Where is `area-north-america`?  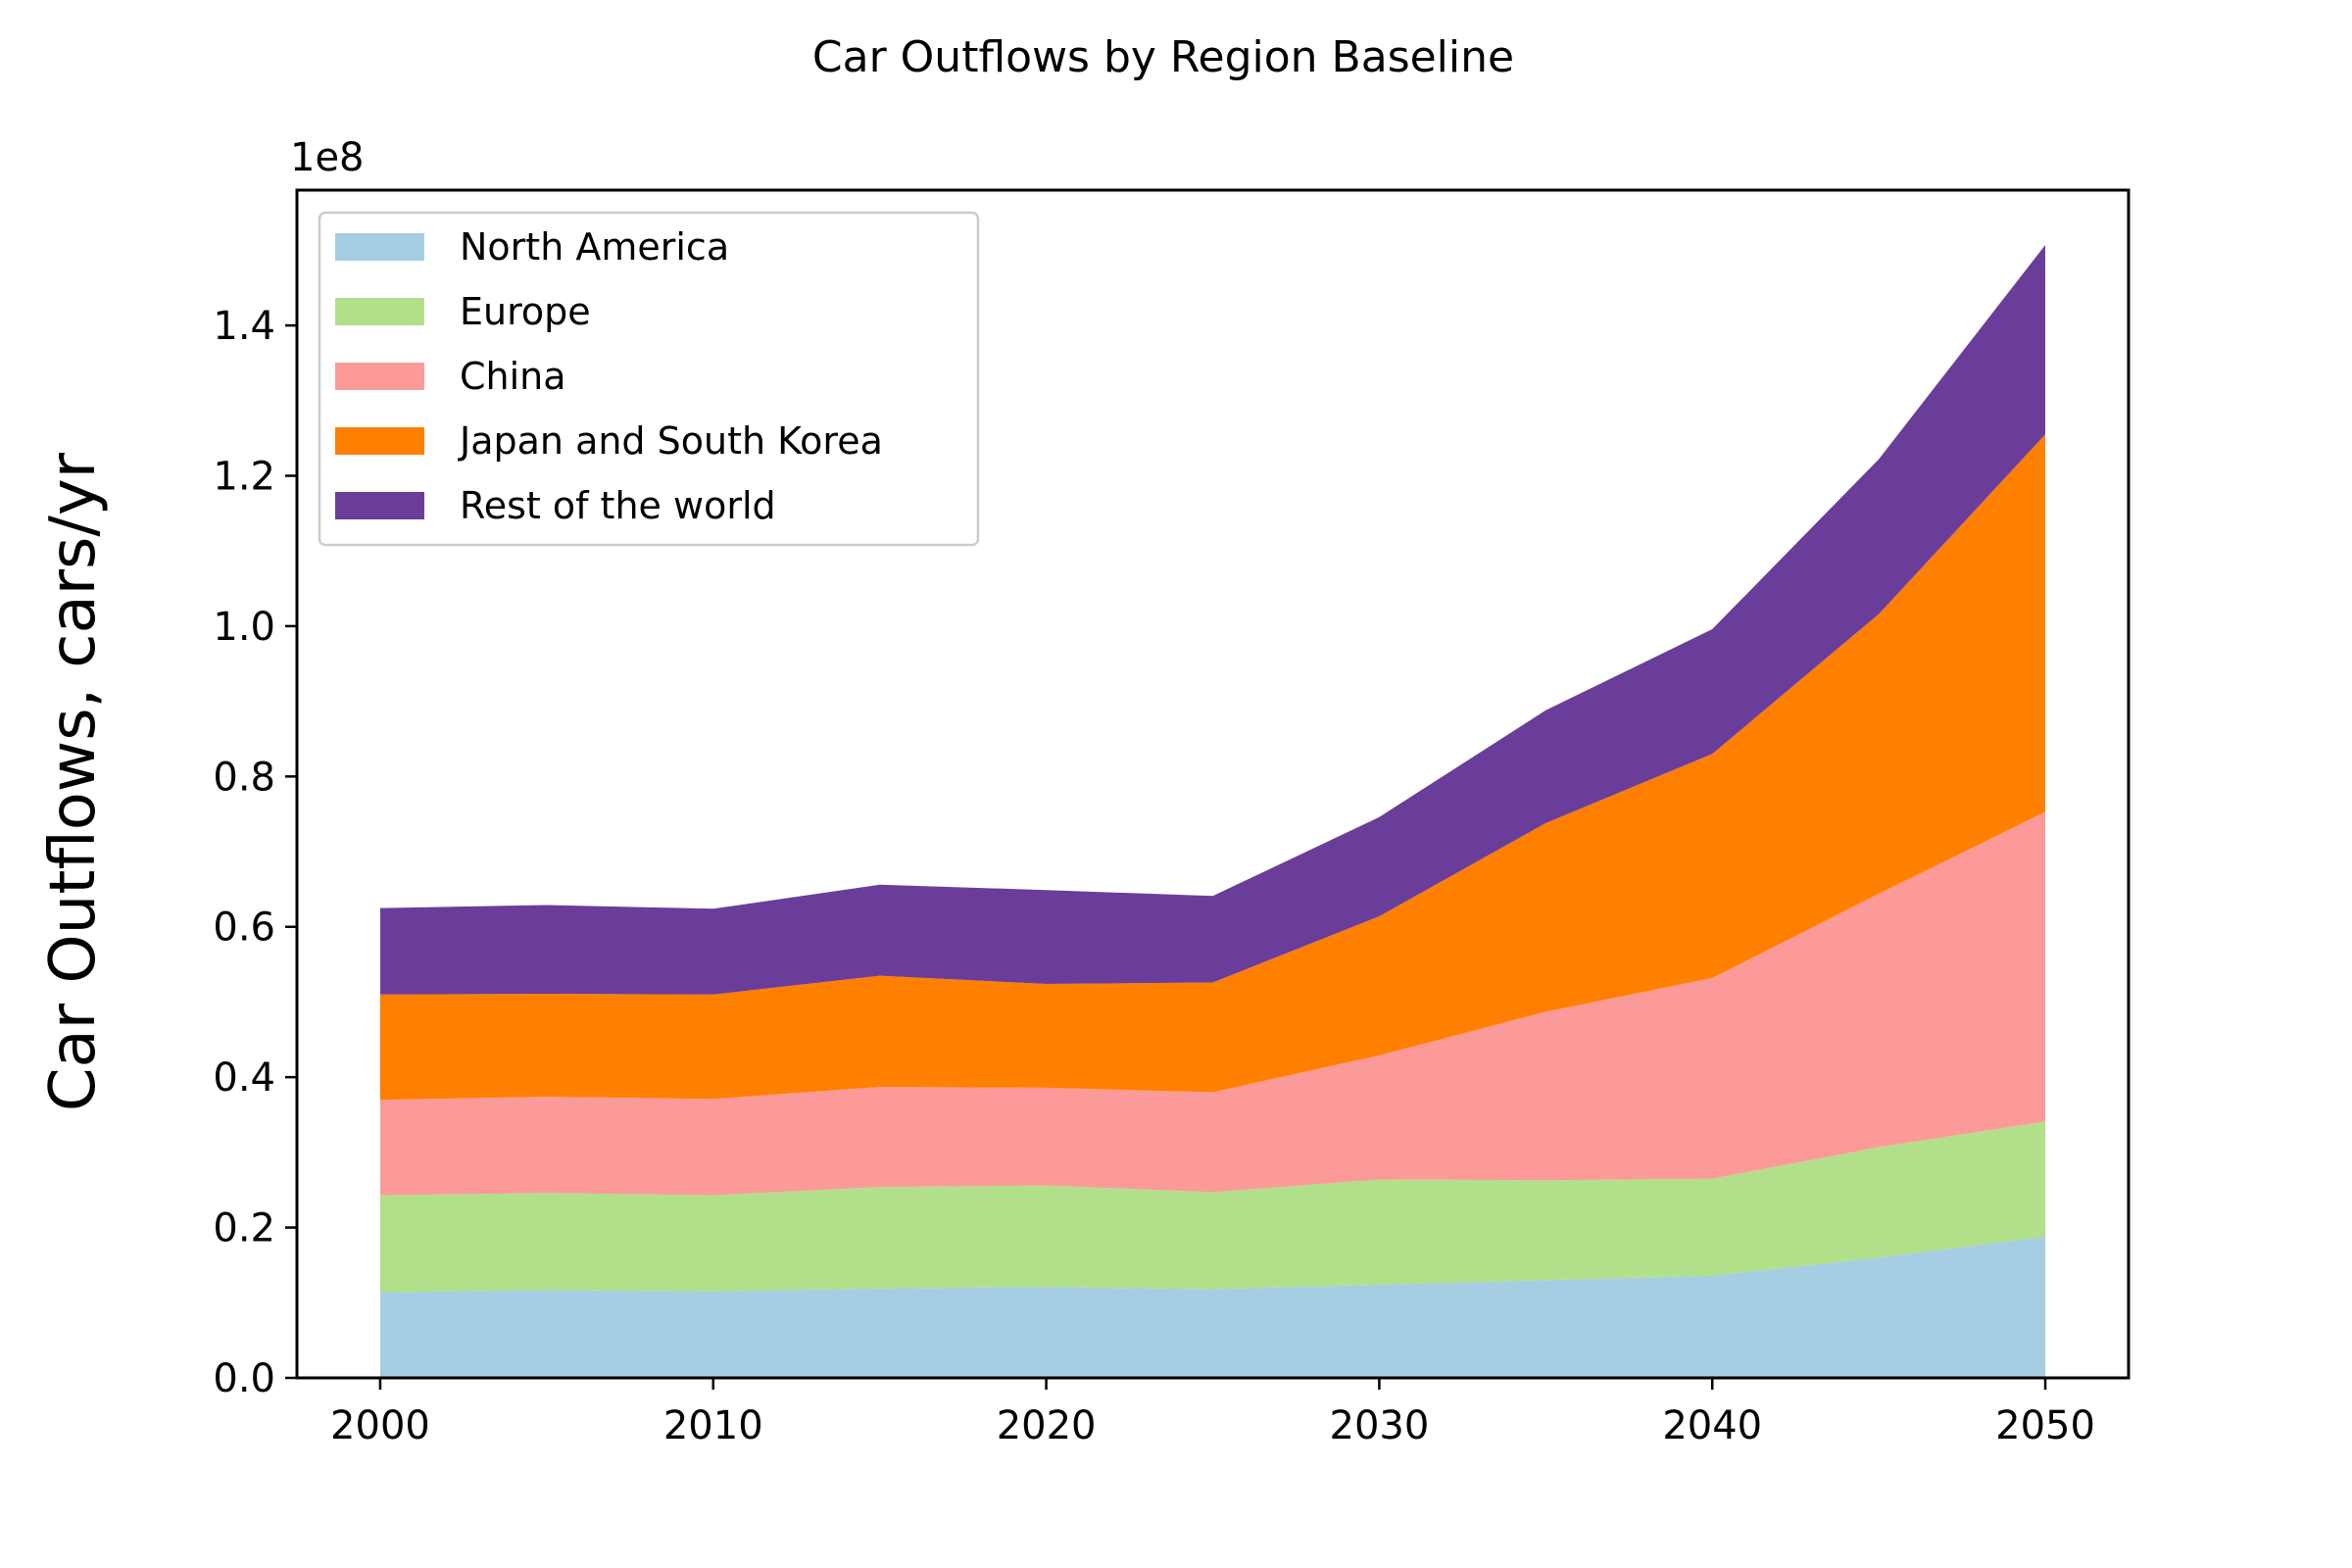
area-north-america is located at coordinates (1212, 1307).